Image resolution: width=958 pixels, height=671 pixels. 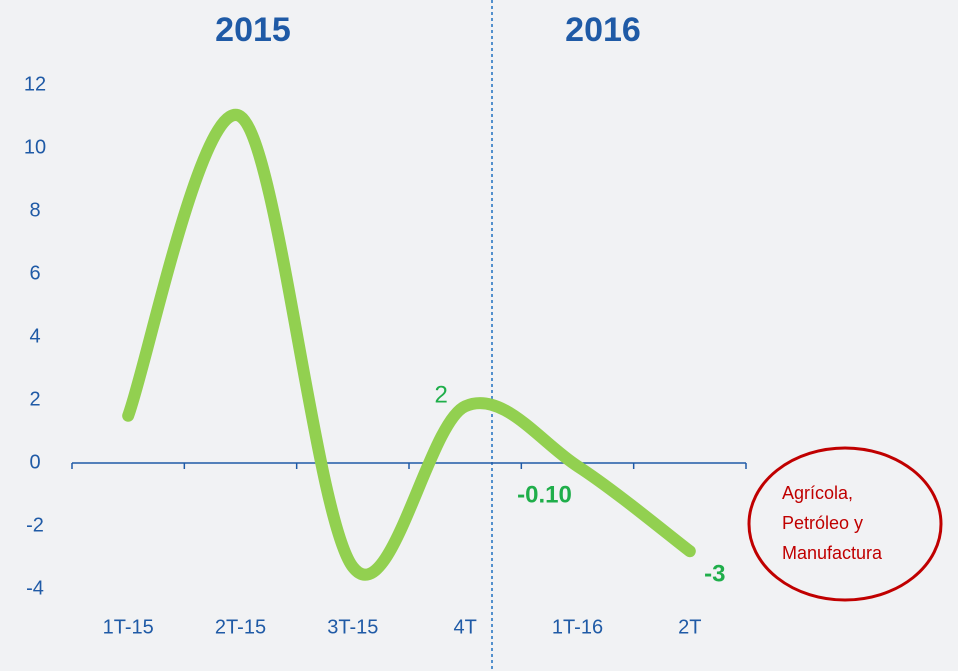 I want to click on y-tick-label: -2, so click(x=35, y=525).